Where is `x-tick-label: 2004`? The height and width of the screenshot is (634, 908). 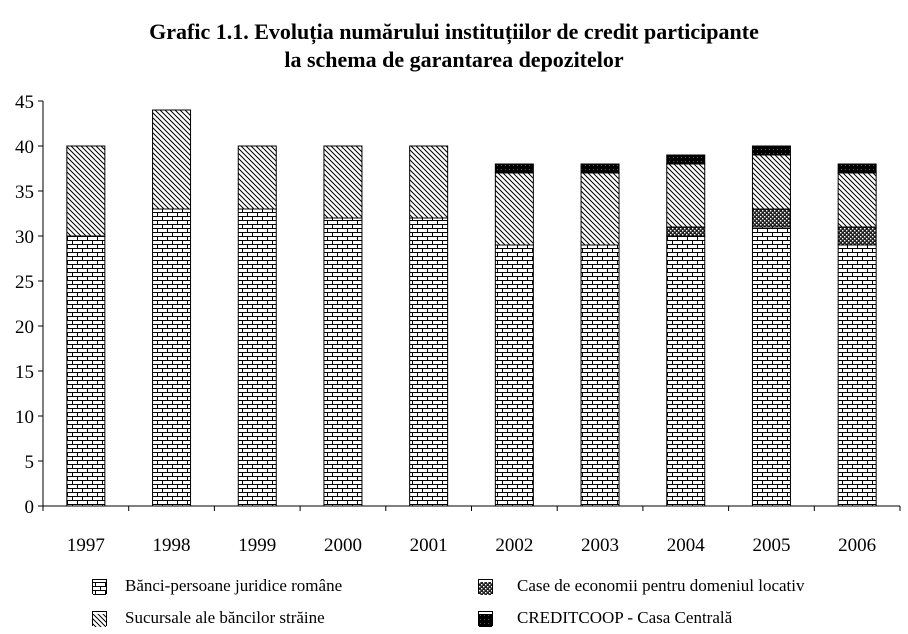
x-tick-label: 2004 is located at coordinates (686, 545).